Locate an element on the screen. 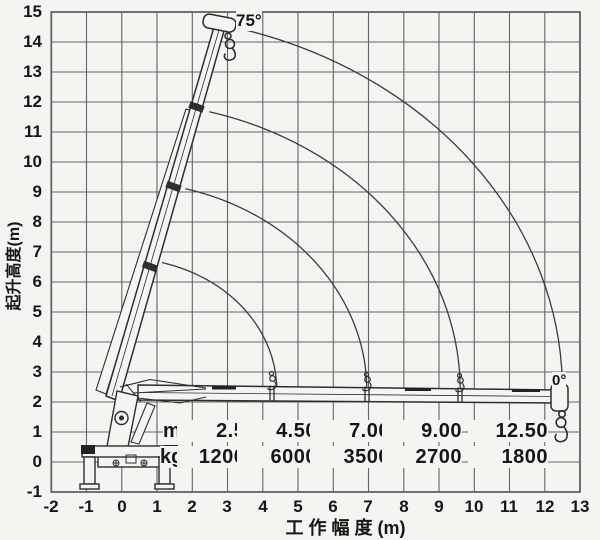  outrigger-base is located at coordinates (128, 467).